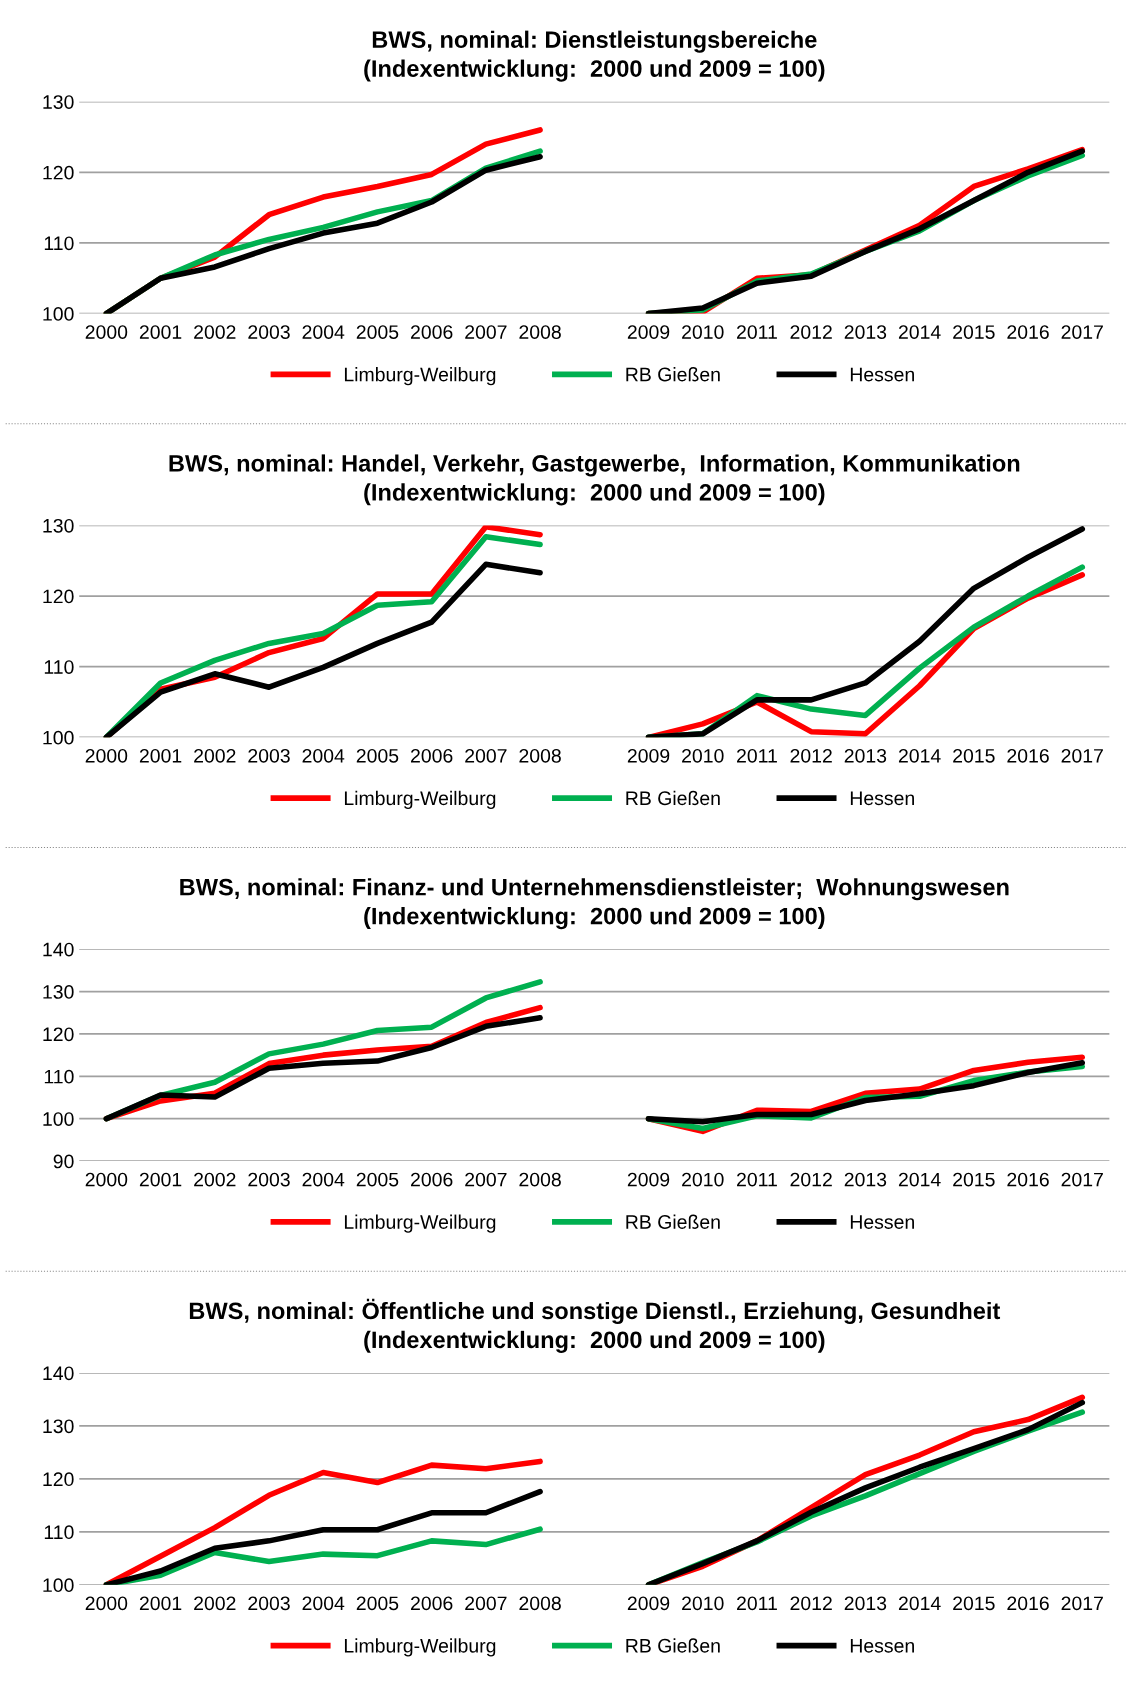 The width and height of the screenshot is (1132, 1695). What do you see at coordinates (594, 904) in the screenshot?
I see `chart-title: BWS, nominal: Finanz- und Unternehmensdienstleister; Wohnungswesen (Indexentwicklung: 2000 und 2009 = 100)` at bounding box center [594, 904].